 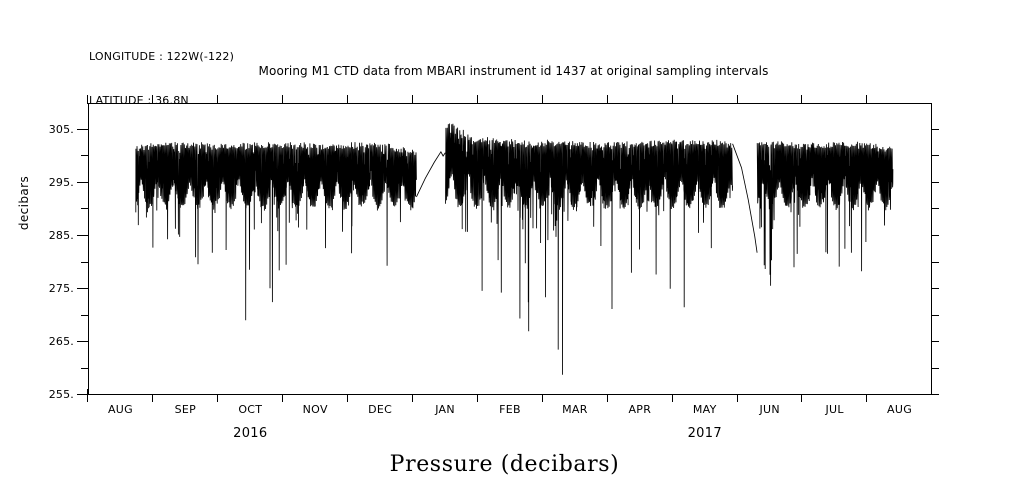 I want to click on x-axis-label-JUN-10: JUN, so click(x=769, y=409).